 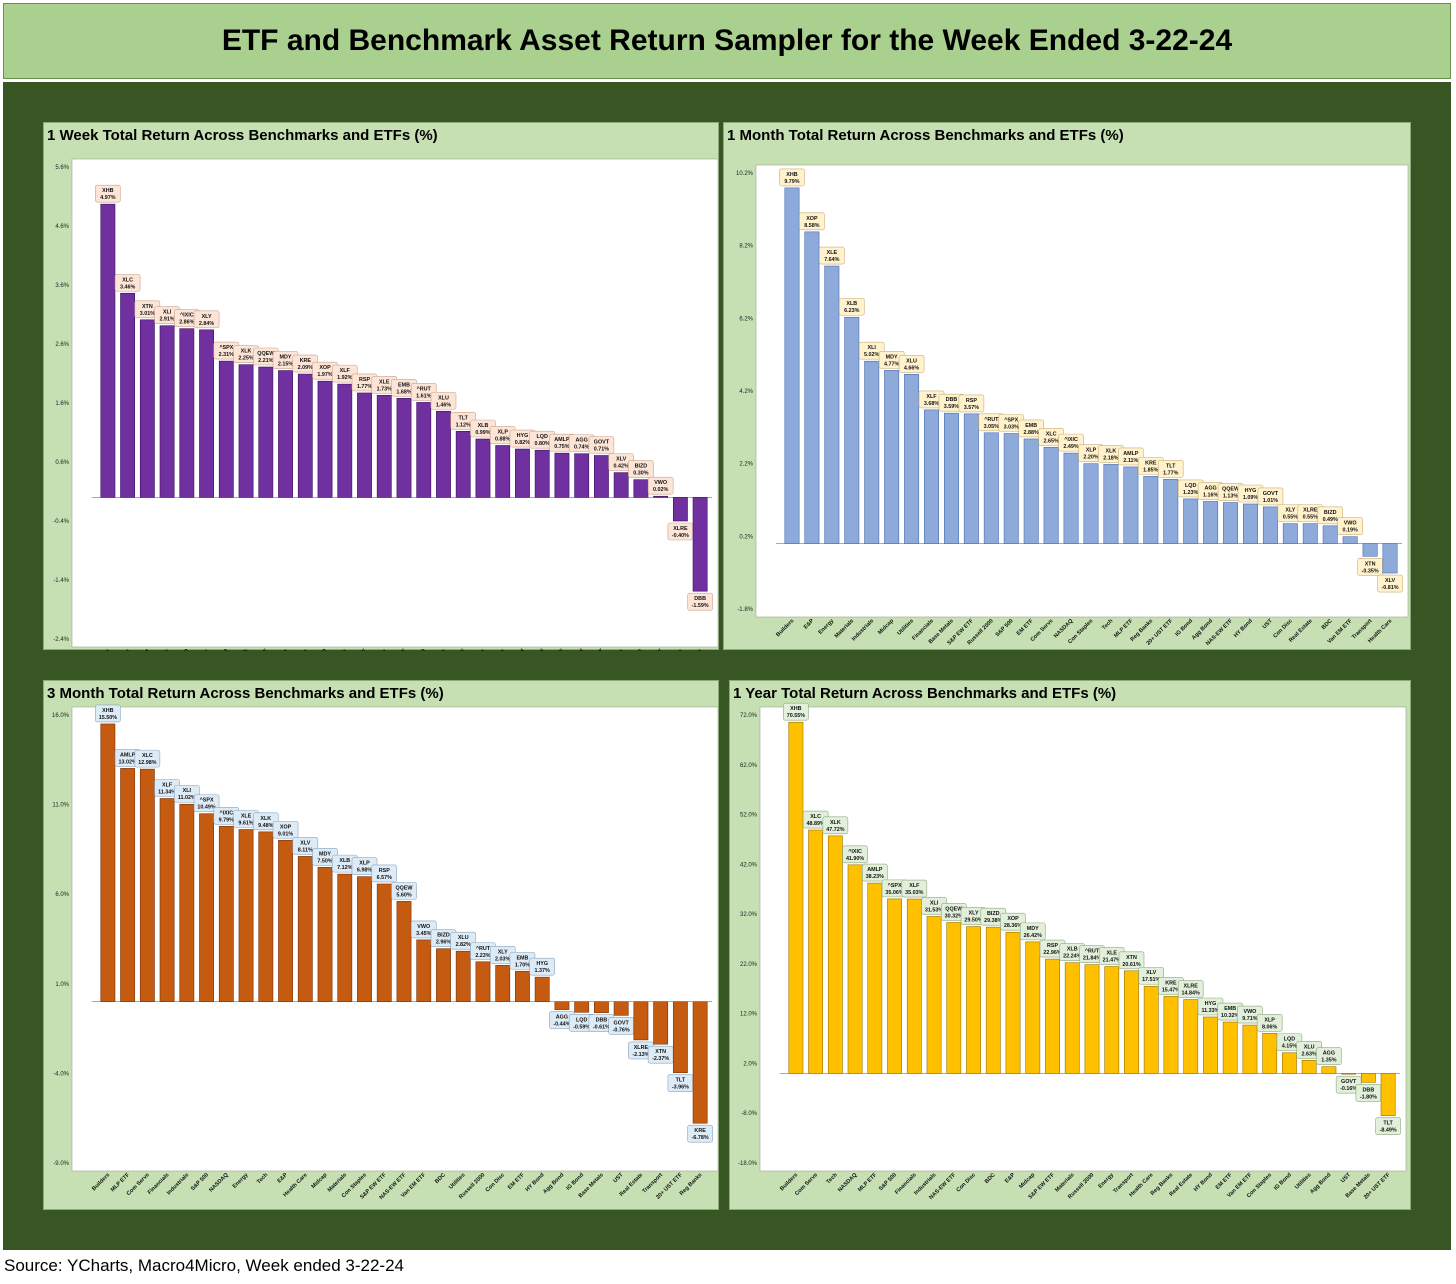 What do you see at coordinates (246, 352) in the screenshot?
I see `data-label-ticker: XLK` at bounding box center [246, 352].